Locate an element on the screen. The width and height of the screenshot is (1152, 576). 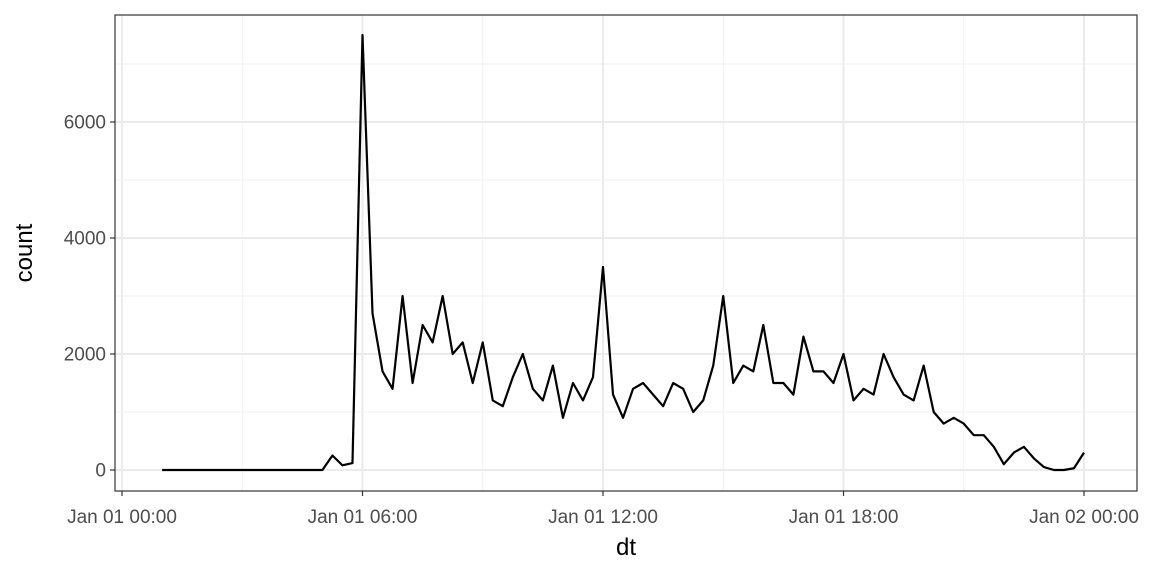
x-tick-label: Jan 01 18:00 is located at coordinates (844, 517).